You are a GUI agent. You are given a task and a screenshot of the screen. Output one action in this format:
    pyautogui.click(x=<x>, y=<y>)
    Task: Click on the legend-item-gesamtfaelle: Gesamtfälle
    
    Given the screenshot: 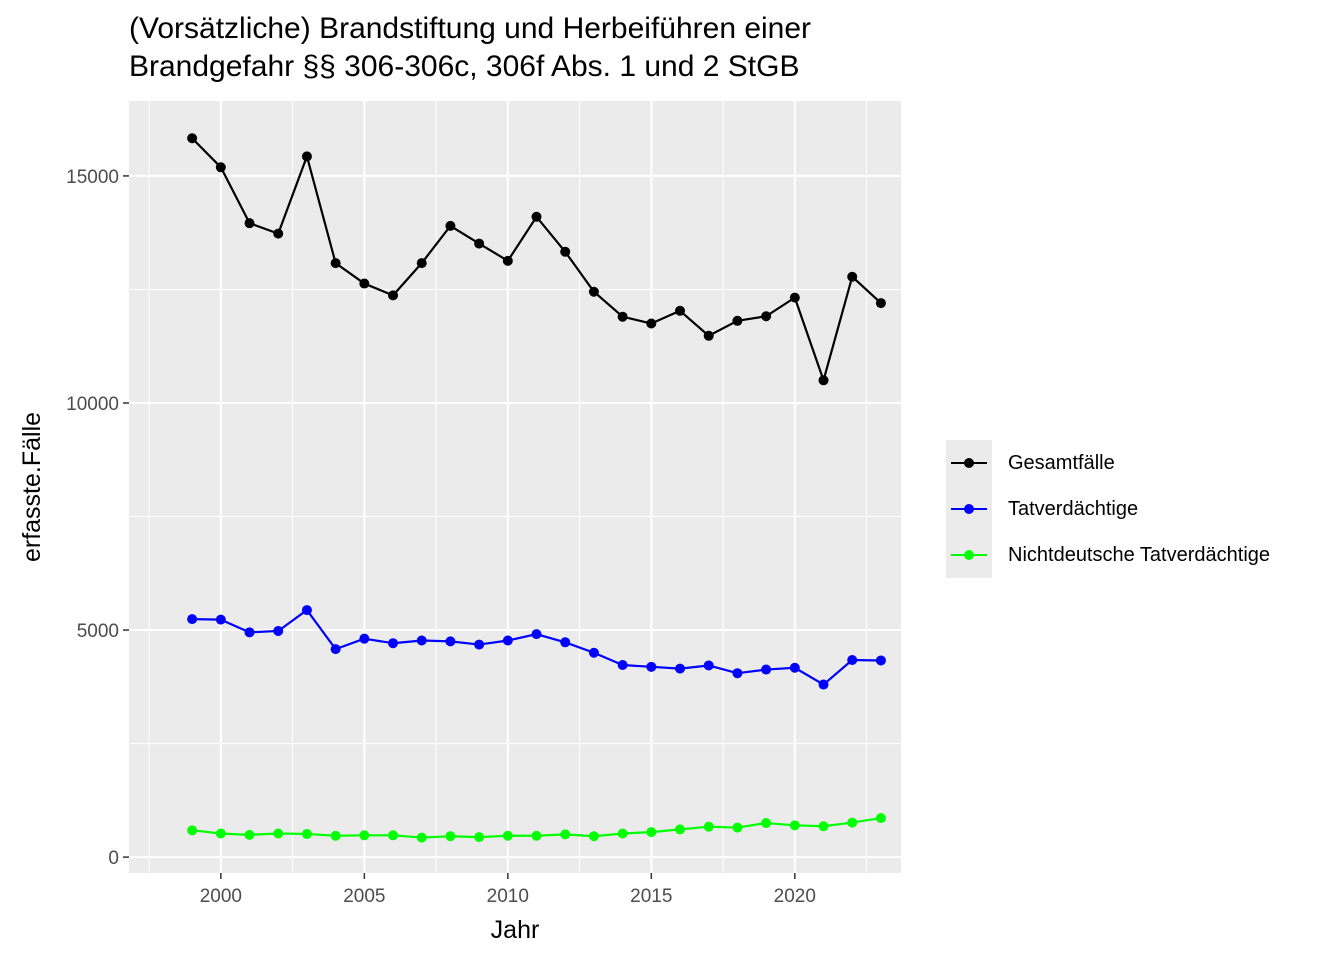 What is the action you would take?
    pyautogui.click(x=1141, y=463)
    